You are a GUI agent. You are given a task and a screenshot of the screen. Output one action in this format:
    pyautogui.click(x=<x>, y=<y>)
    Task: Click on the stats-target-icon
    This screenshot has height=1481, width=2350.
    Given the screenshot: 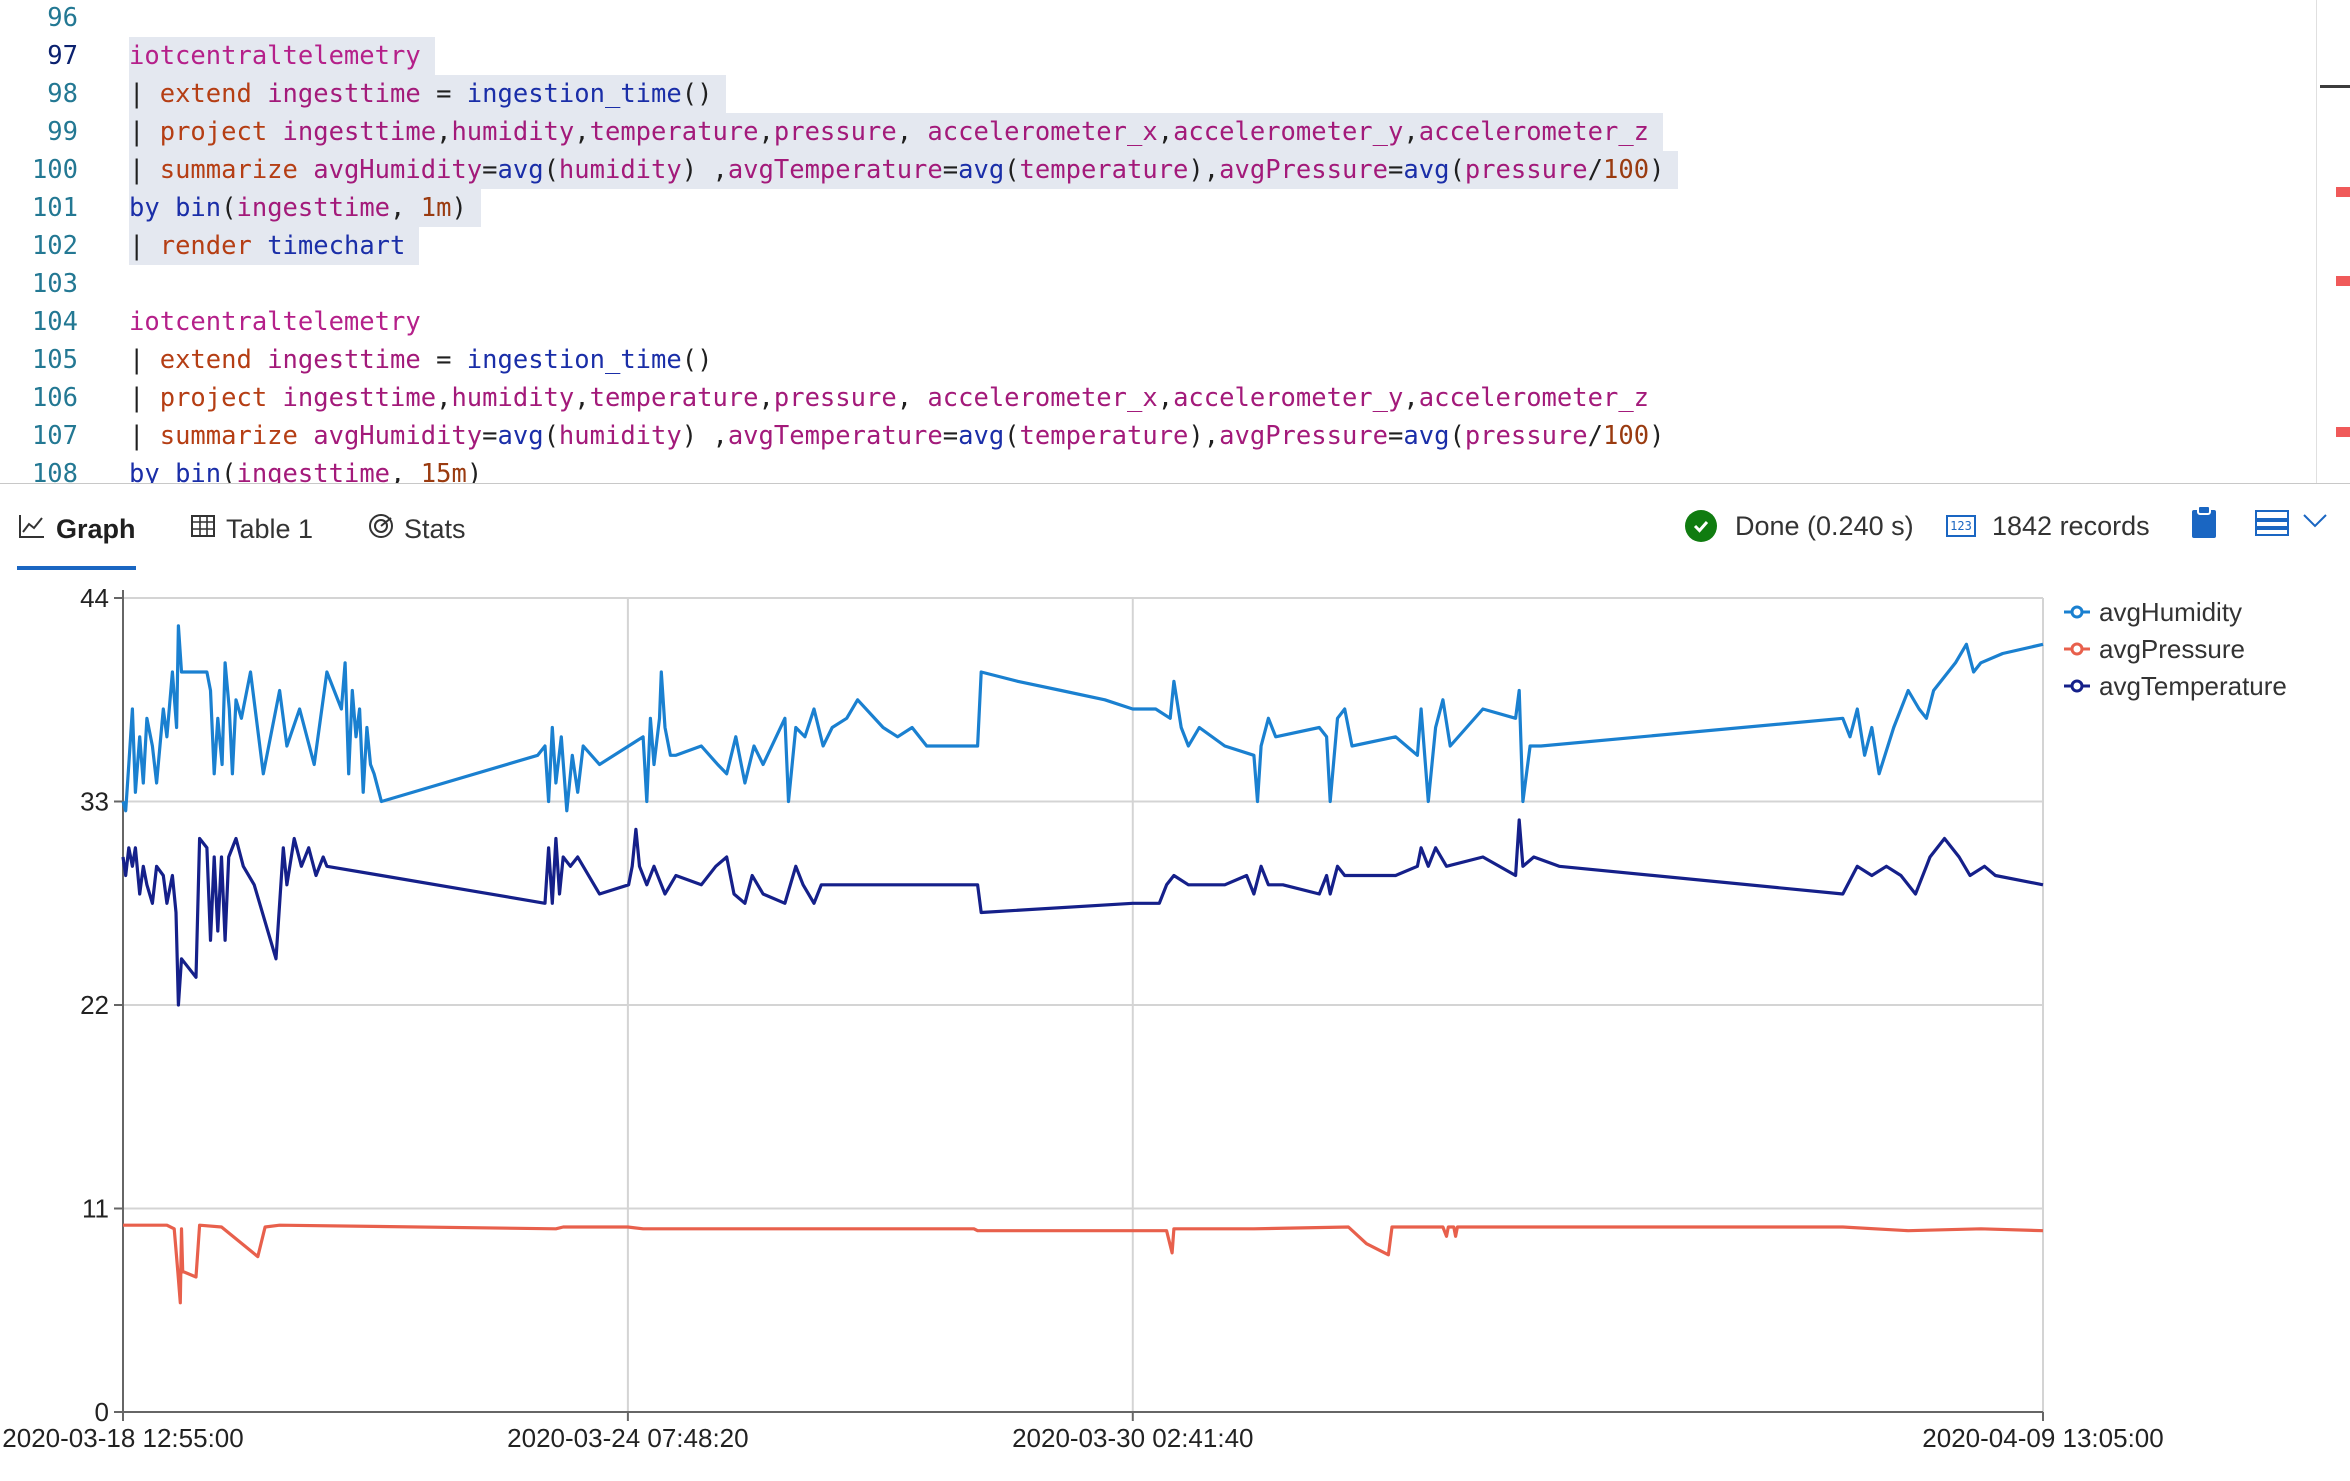 What is the action you would take?
    pyautogui.click(x=381, y=529)
    